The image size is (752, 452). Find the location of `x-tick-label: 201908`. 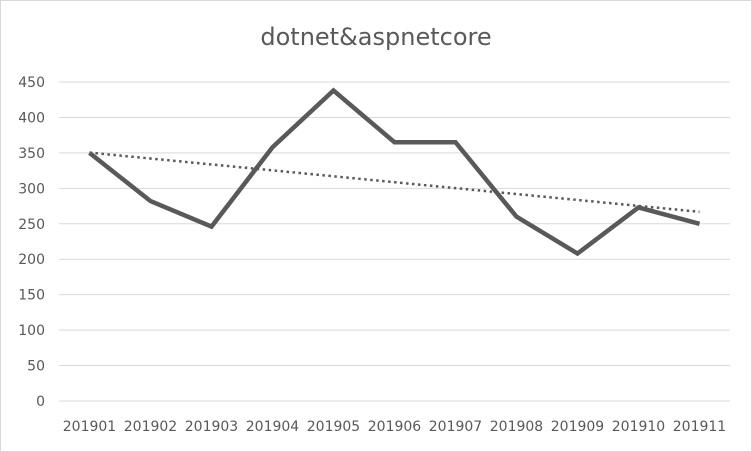

x-tick-label: 201908 is located at coordinates (516, 427).